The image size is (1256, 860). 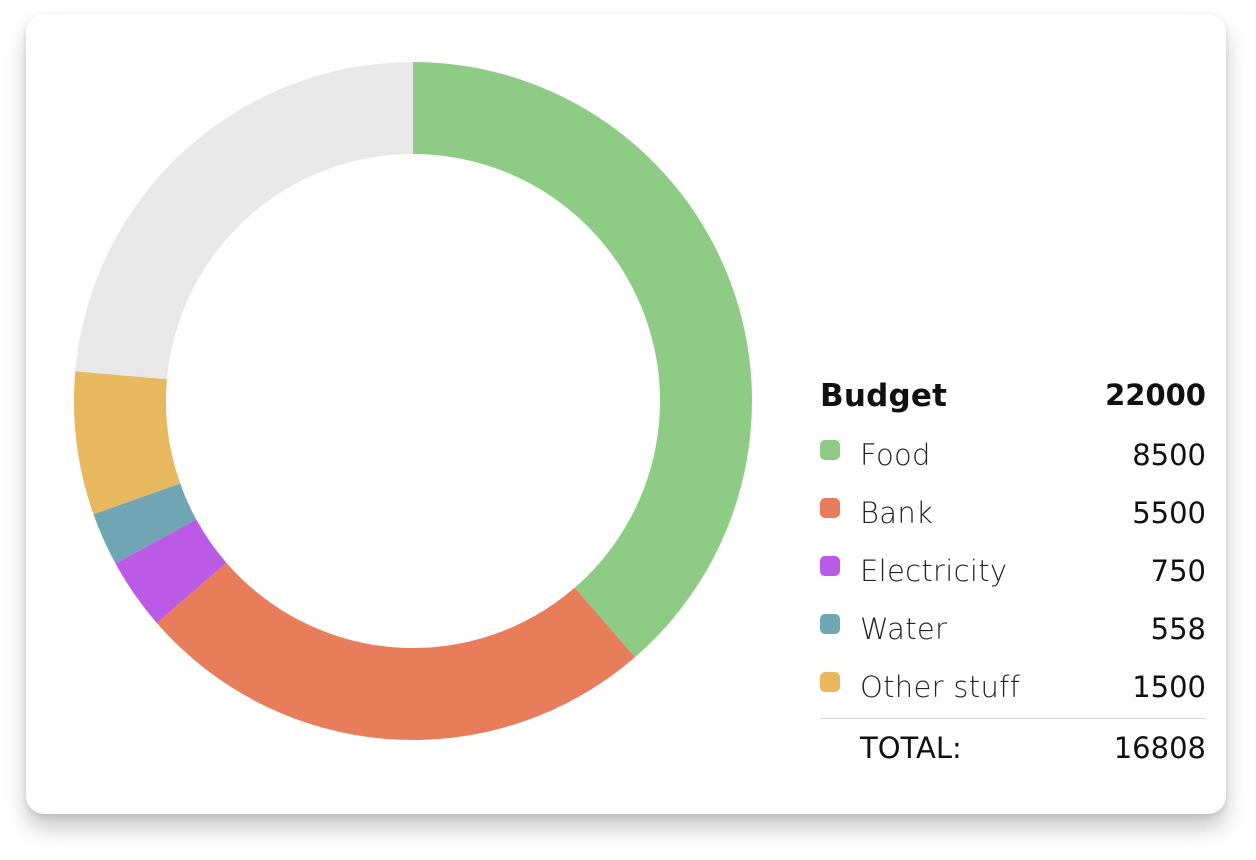 I want to click on slice-bank, so click(x=395, y=651).